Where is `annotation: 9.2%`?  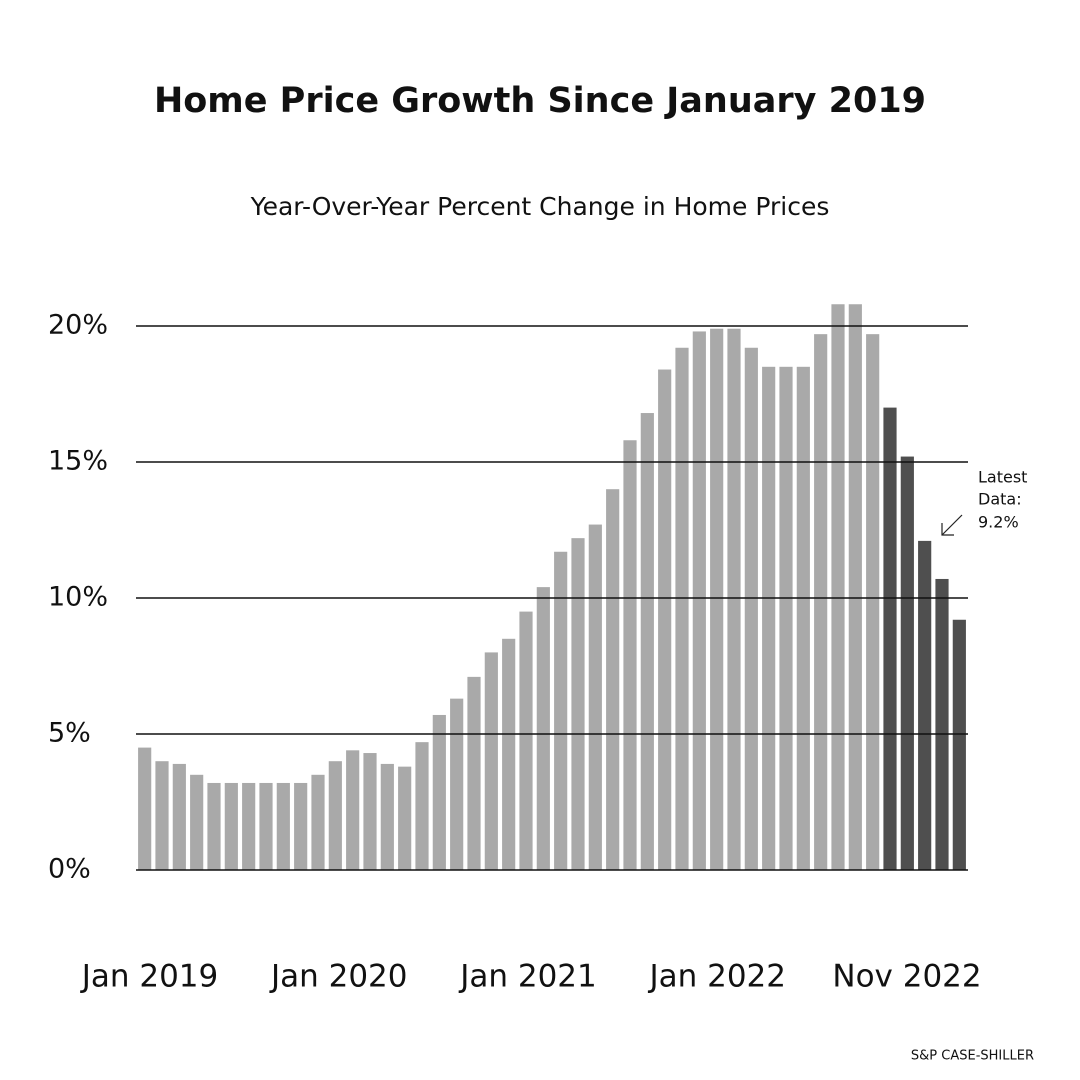
annotation: 9.2% is located at coordinates (998, 522).